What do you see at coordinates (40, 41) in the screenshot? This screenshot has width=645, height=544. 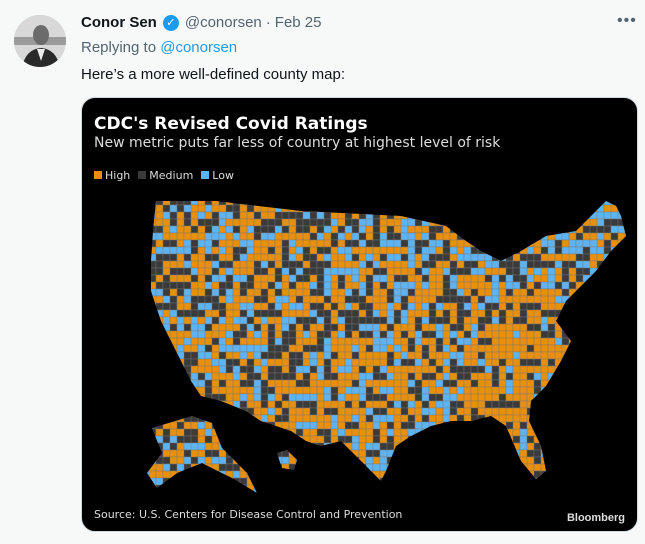 I see `avatar` at bounding box center [40, 41].